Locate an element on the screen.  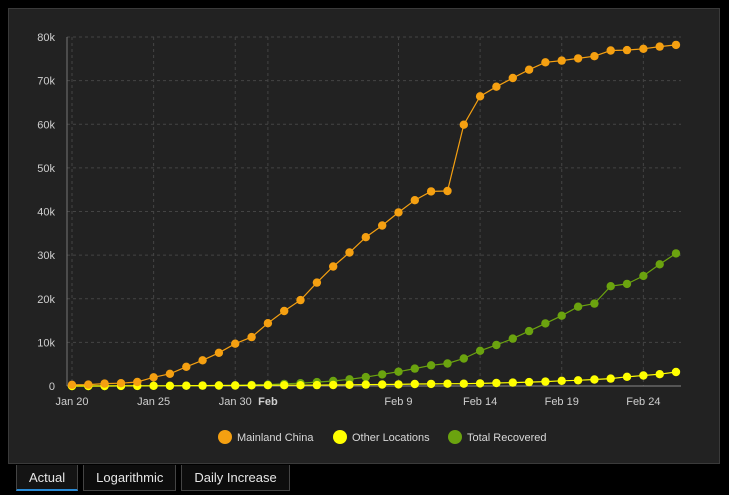
x-tick-label: Jan 25 is located at coordinates (153, 402).